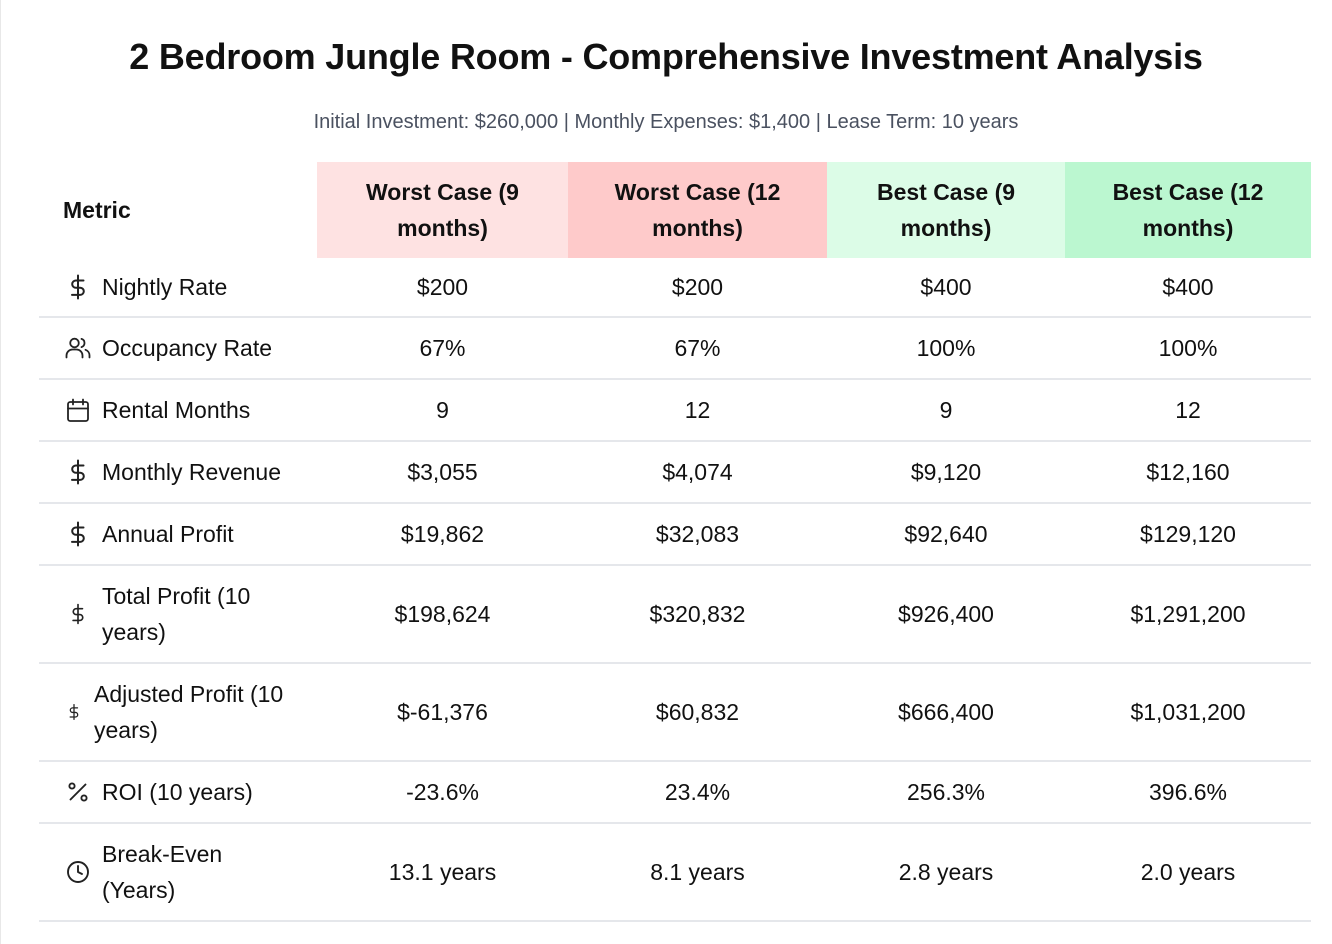  I want to click on value-worst-case-9: -23.6%, so click(442, 792).